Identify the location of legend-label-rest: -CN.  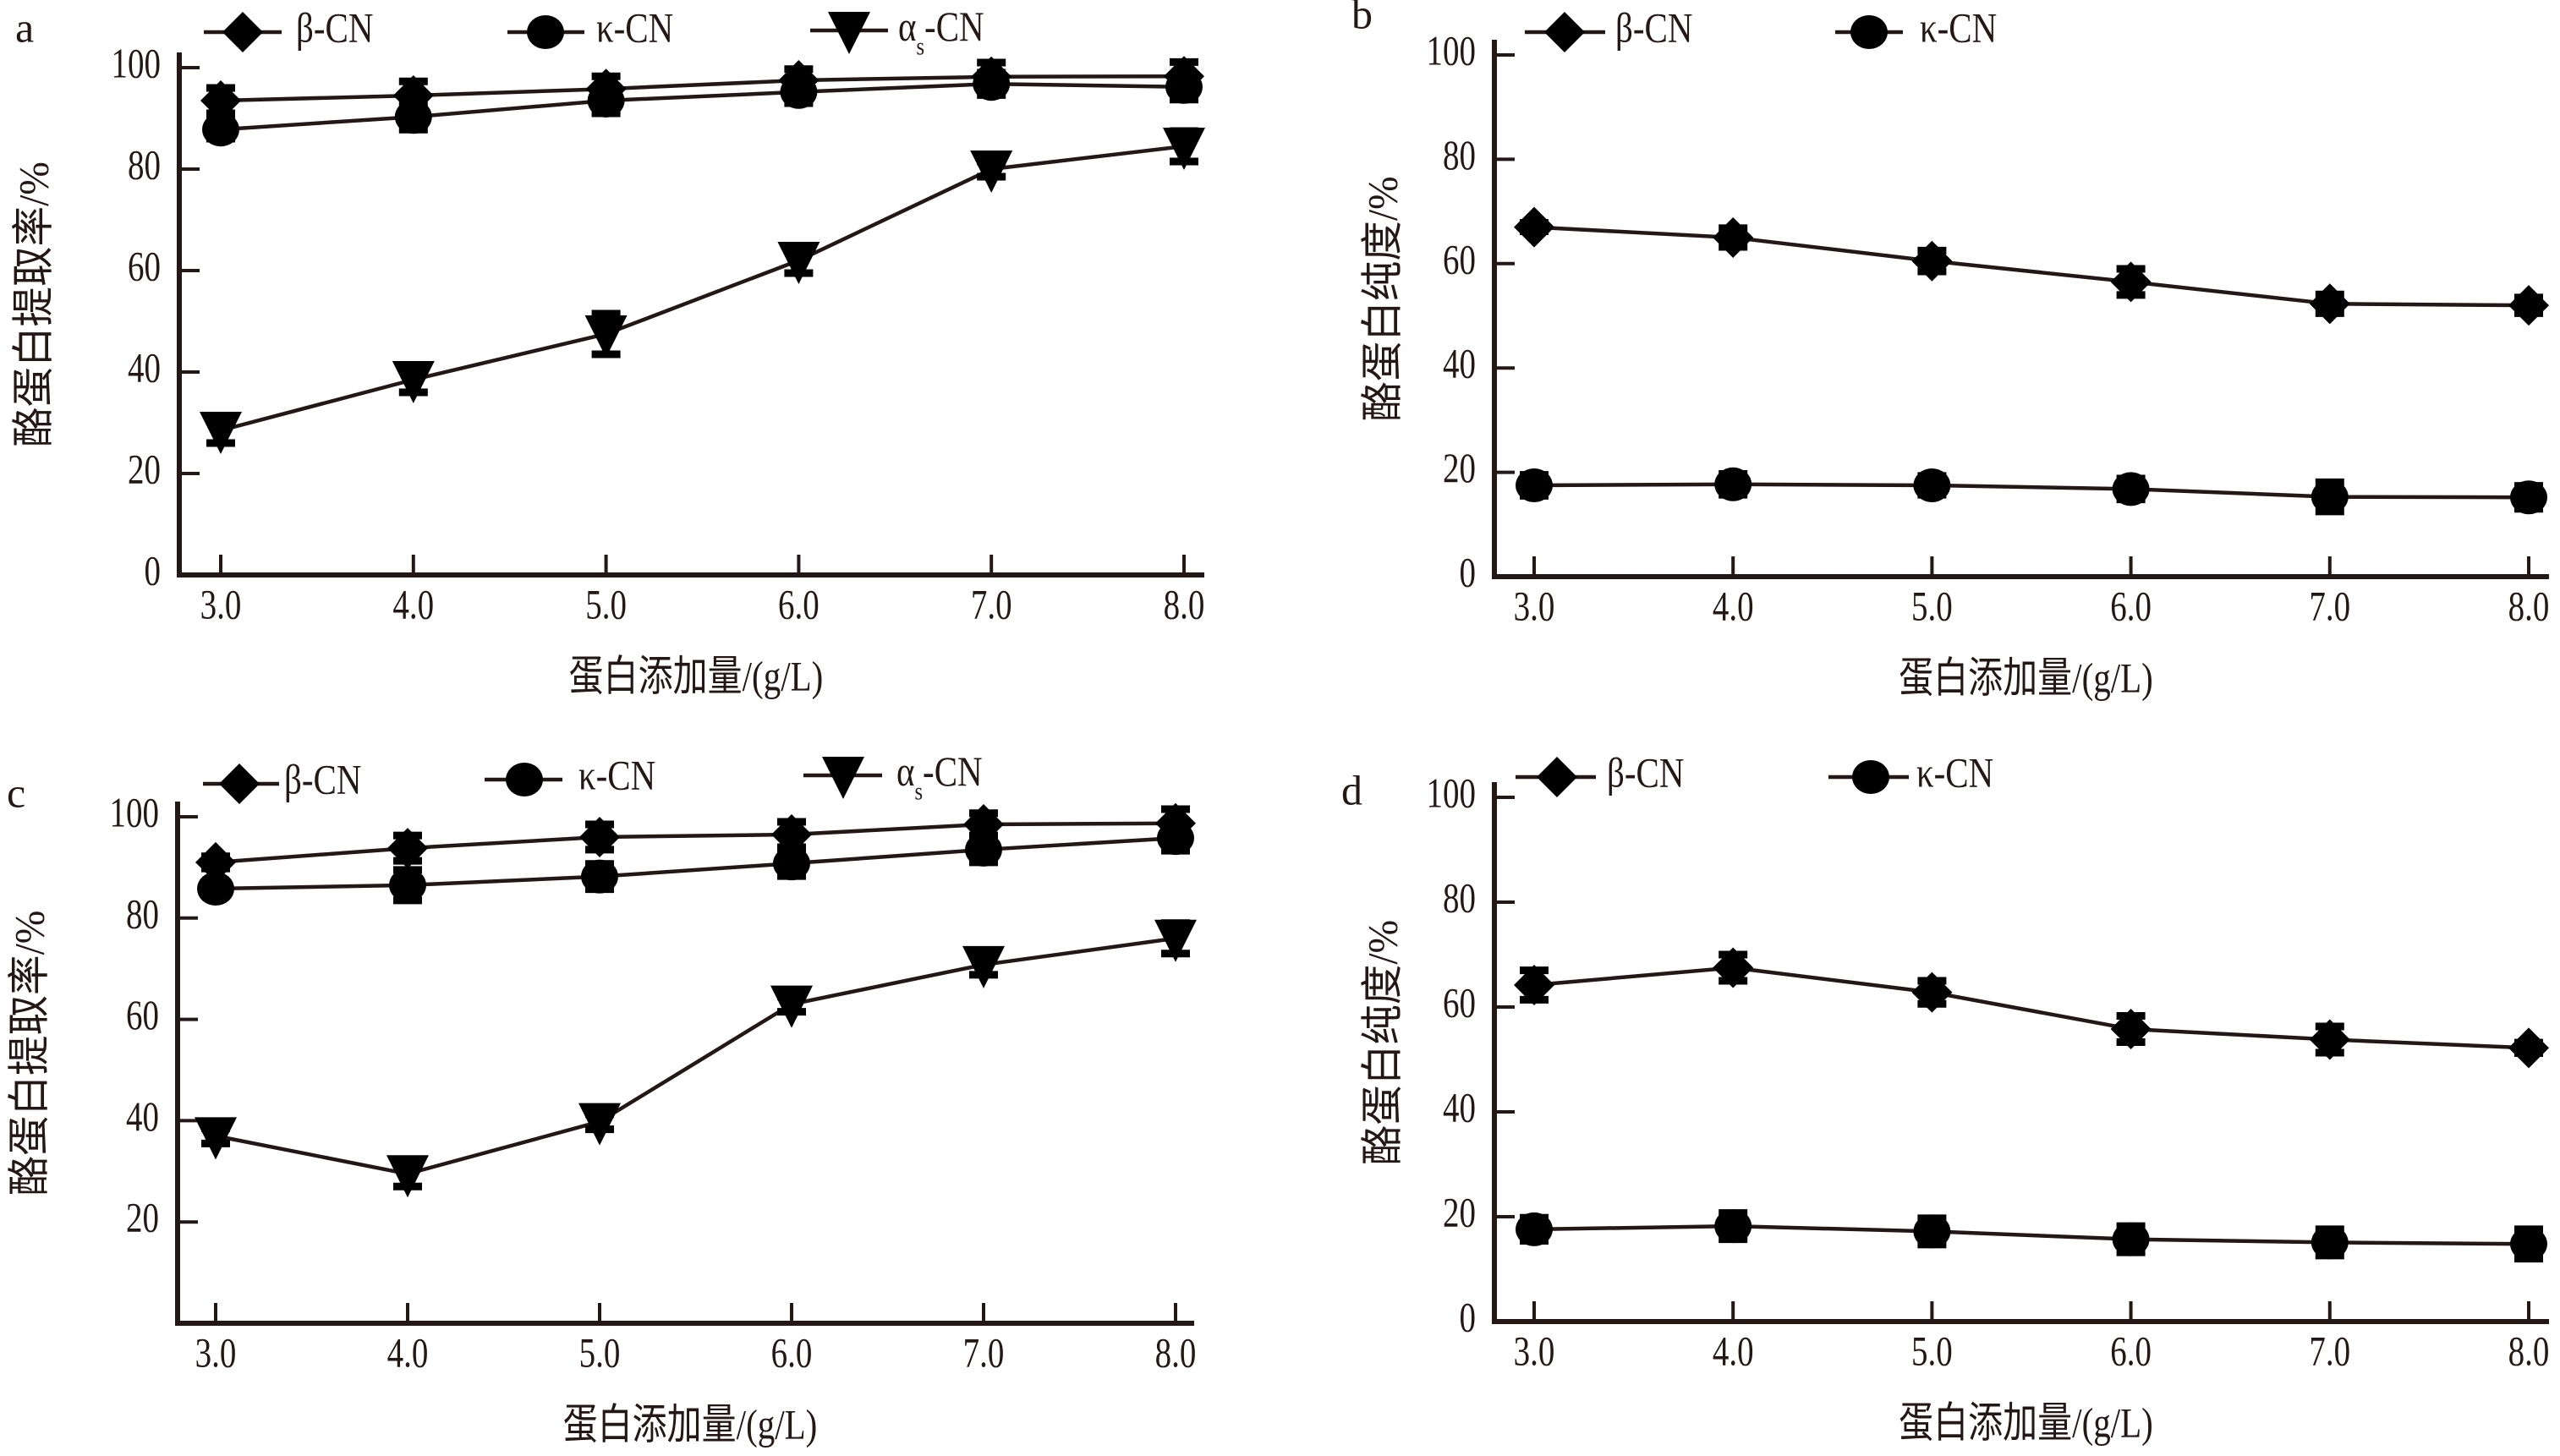
(954, 26).